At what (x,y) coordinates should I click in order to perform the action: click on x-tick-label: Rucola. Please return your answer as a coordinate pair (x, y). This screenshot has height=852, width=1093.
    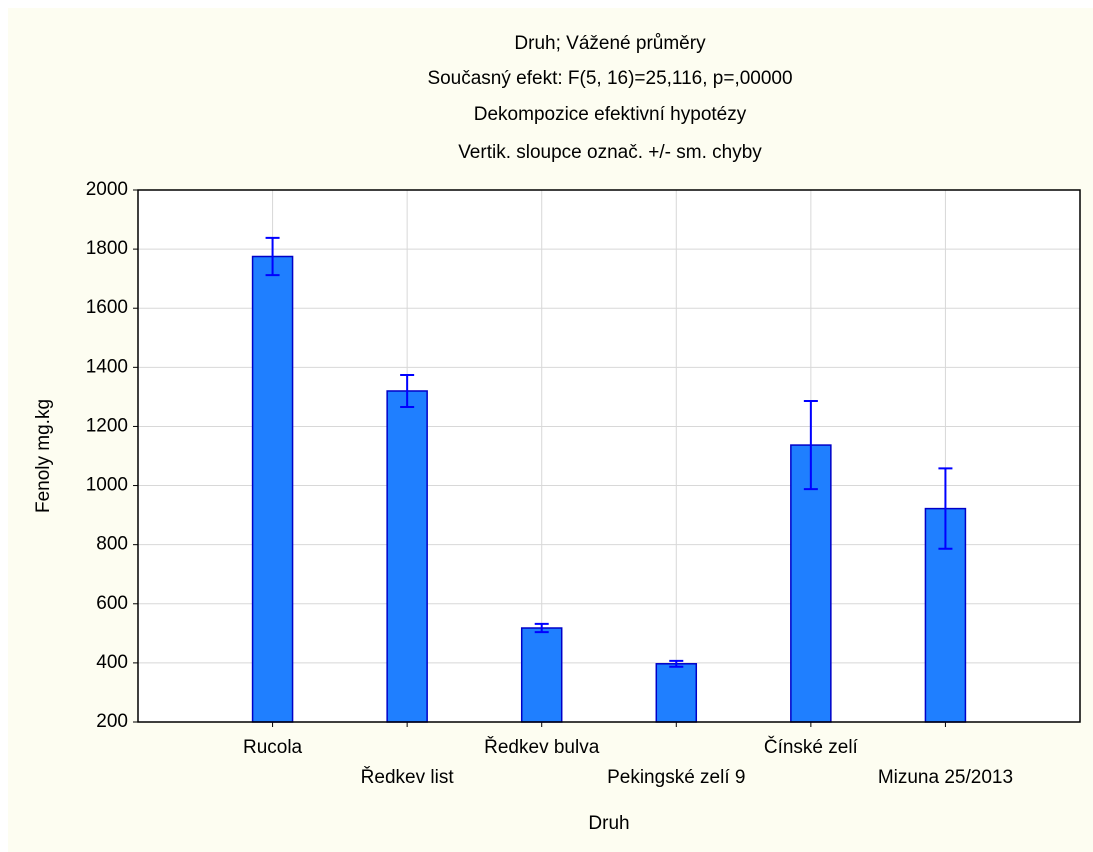
    Looking at the image, I should click on (273, 747).